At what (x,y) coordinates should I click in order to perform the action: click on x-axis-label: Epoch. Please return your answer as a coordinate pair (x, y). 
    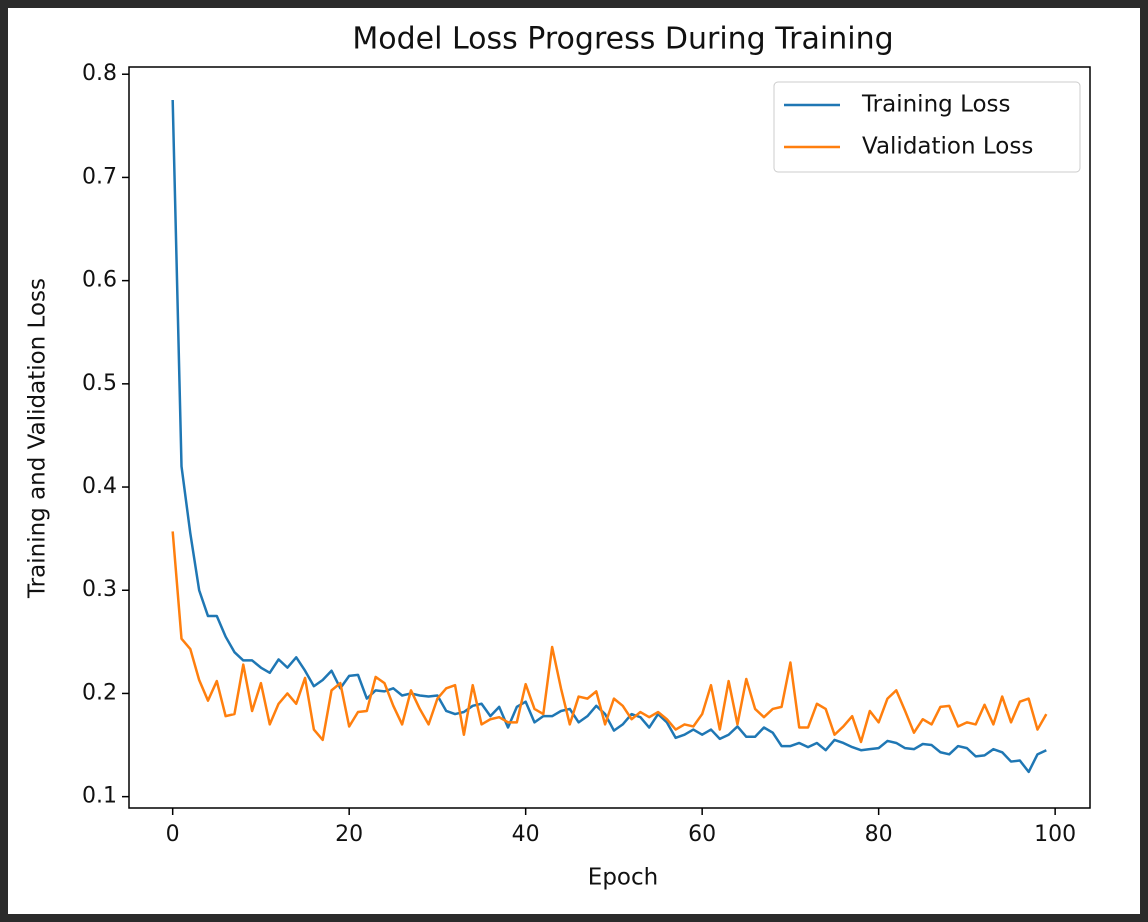
    Looking at the image, I should click on (623, 878).